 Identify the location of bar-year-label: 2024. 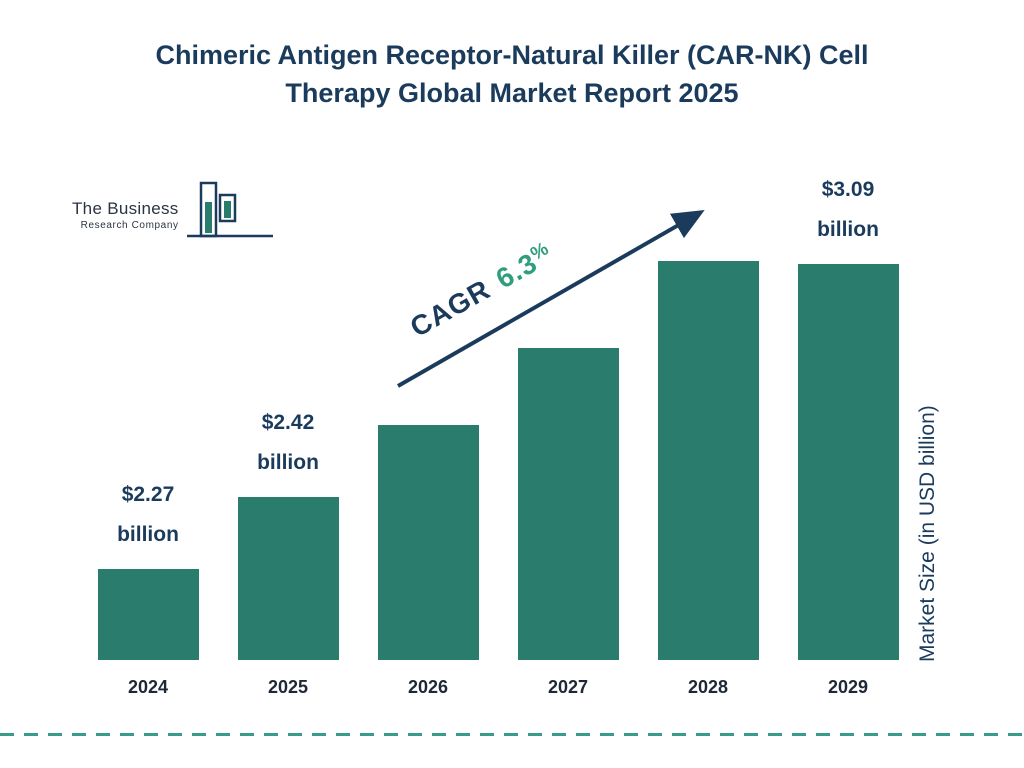
(148, 687).